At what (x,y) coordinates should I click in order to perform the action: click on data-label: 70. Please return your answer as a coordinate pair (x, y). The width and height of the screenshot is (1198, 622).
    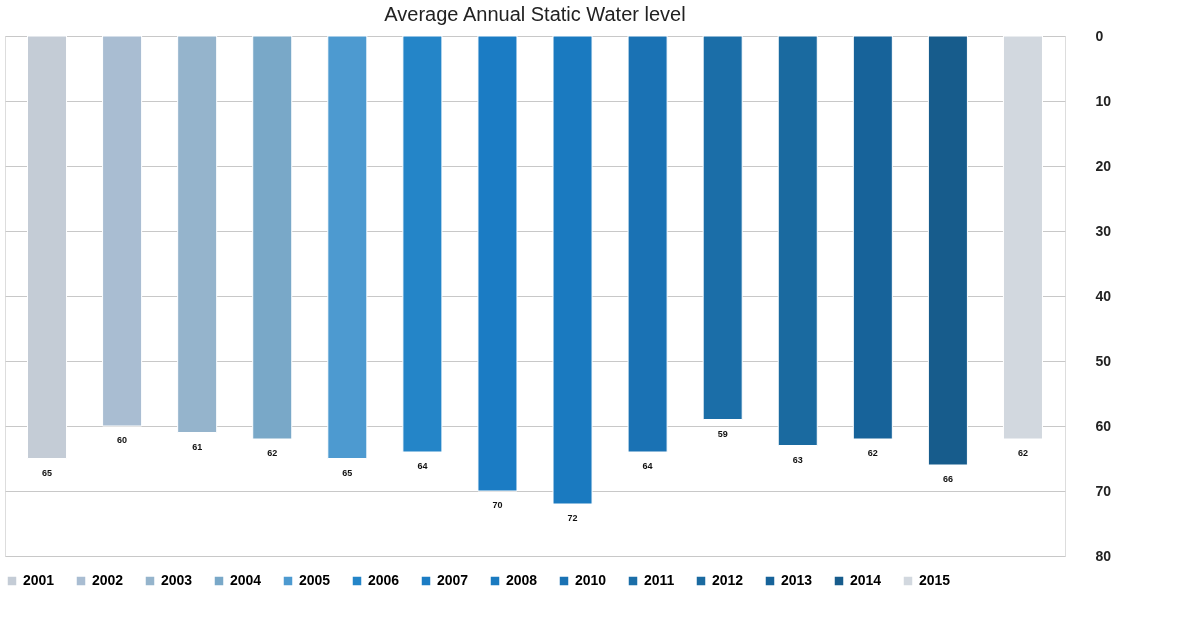
    Looking at the image, I should click on (497, 505).